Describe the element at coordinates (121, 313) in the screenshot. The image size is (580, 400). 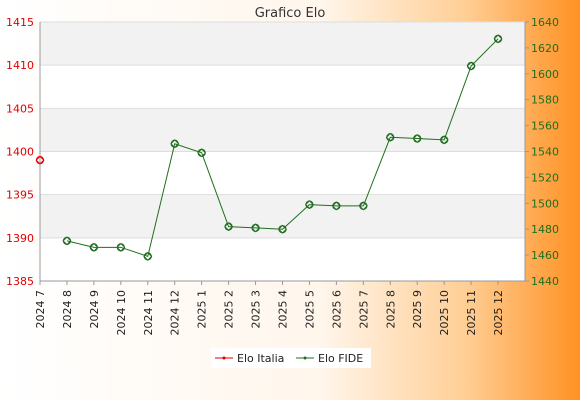
I see `x-tick-label: 2024 10` at that location.